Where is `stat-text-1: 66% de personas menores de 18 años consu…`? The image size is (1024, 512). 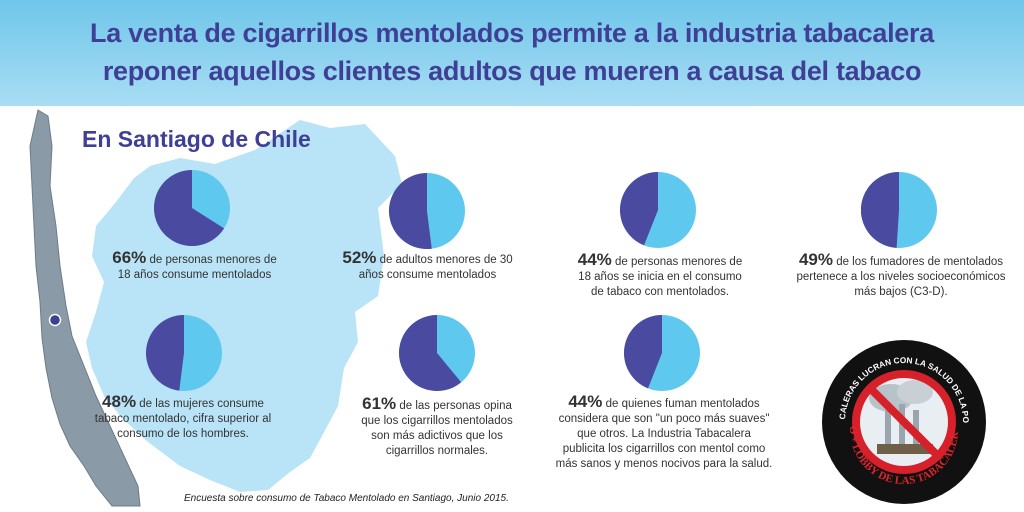
stat-text-1: 66% de personas menores de 18 años consu… is located at coordinates (194, 265).